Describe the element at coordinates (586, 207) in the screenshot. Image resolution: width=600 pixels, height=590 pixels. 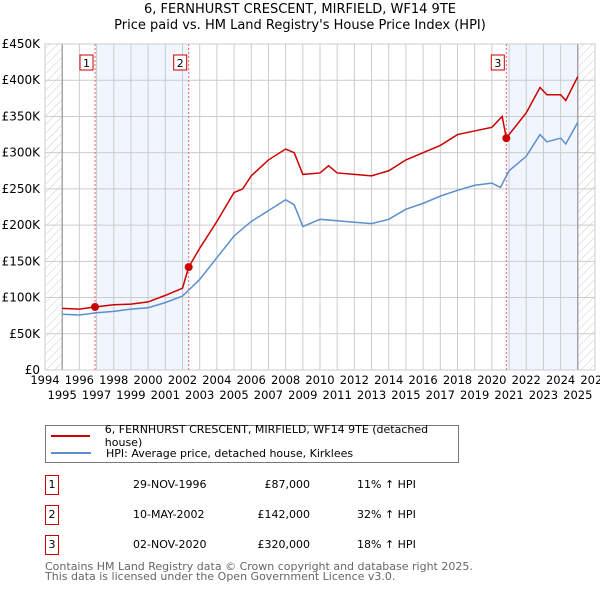
I see `no-data-hatch-right` at that location.